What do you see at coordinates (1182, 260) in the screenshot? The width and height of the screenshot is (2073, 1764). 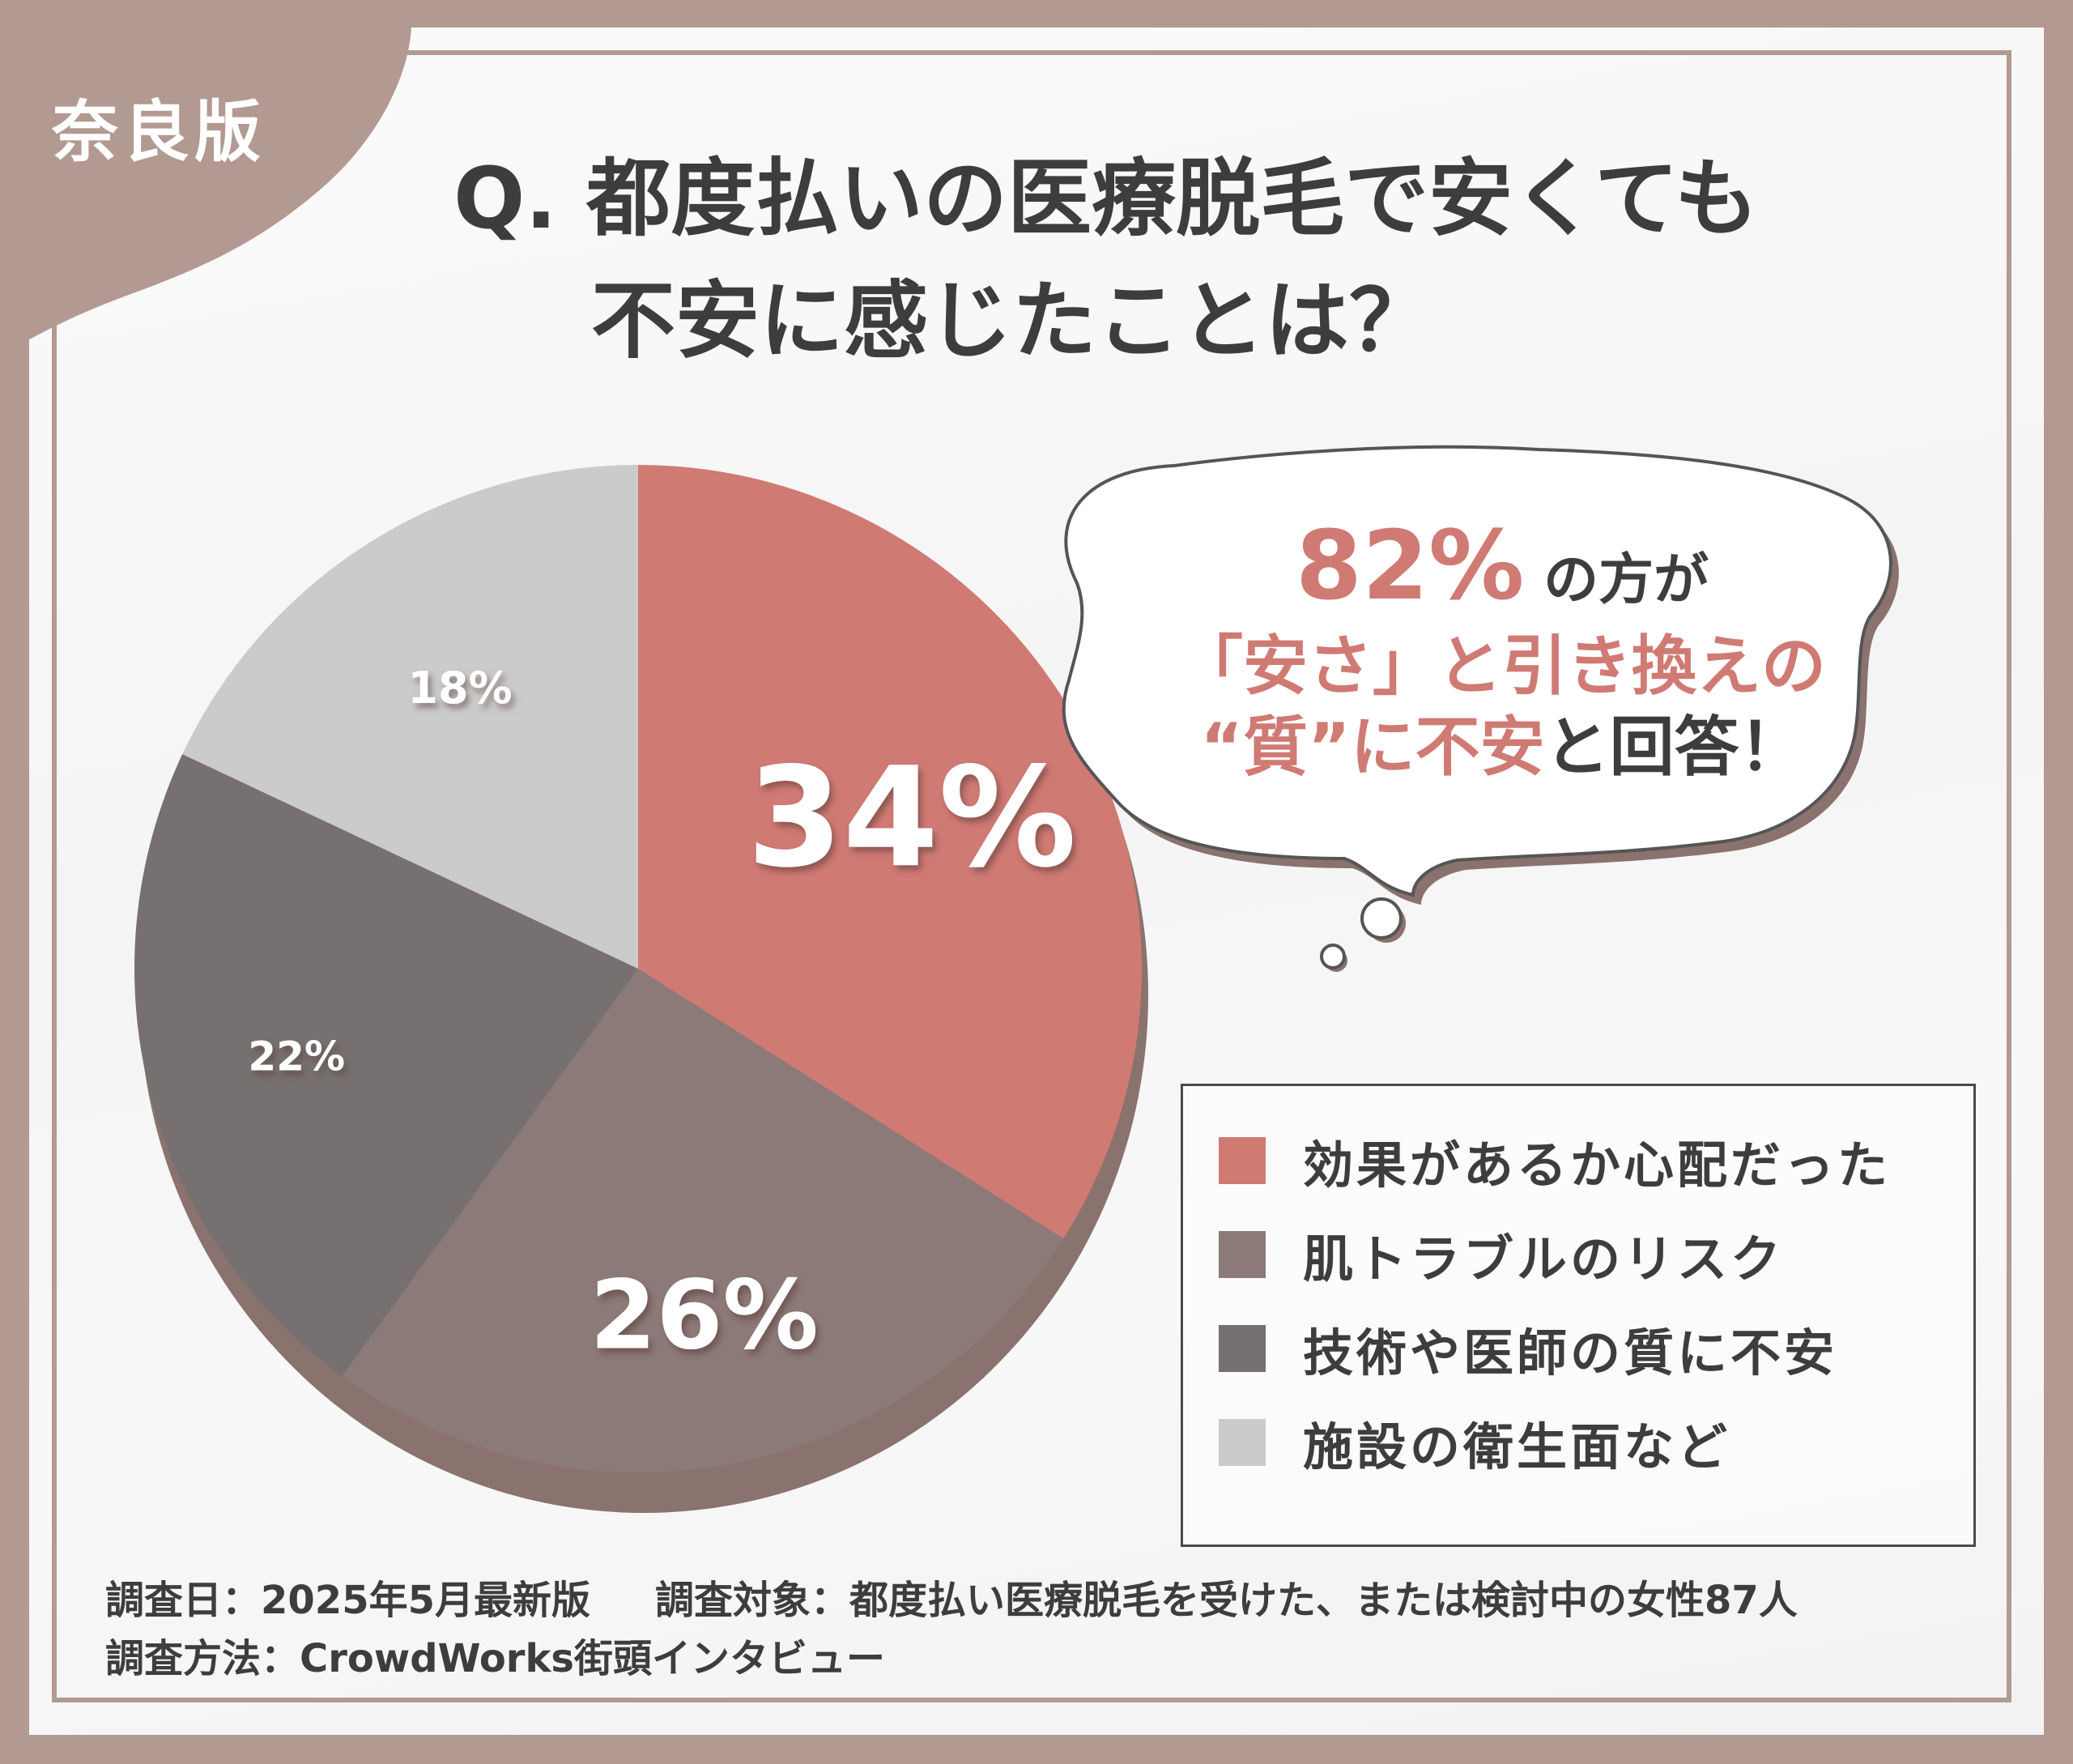 I see `page-title: Q. 都度払いの医療脱毛で安くても 不安に感じたことは？` at bounding box center [1182, 260].